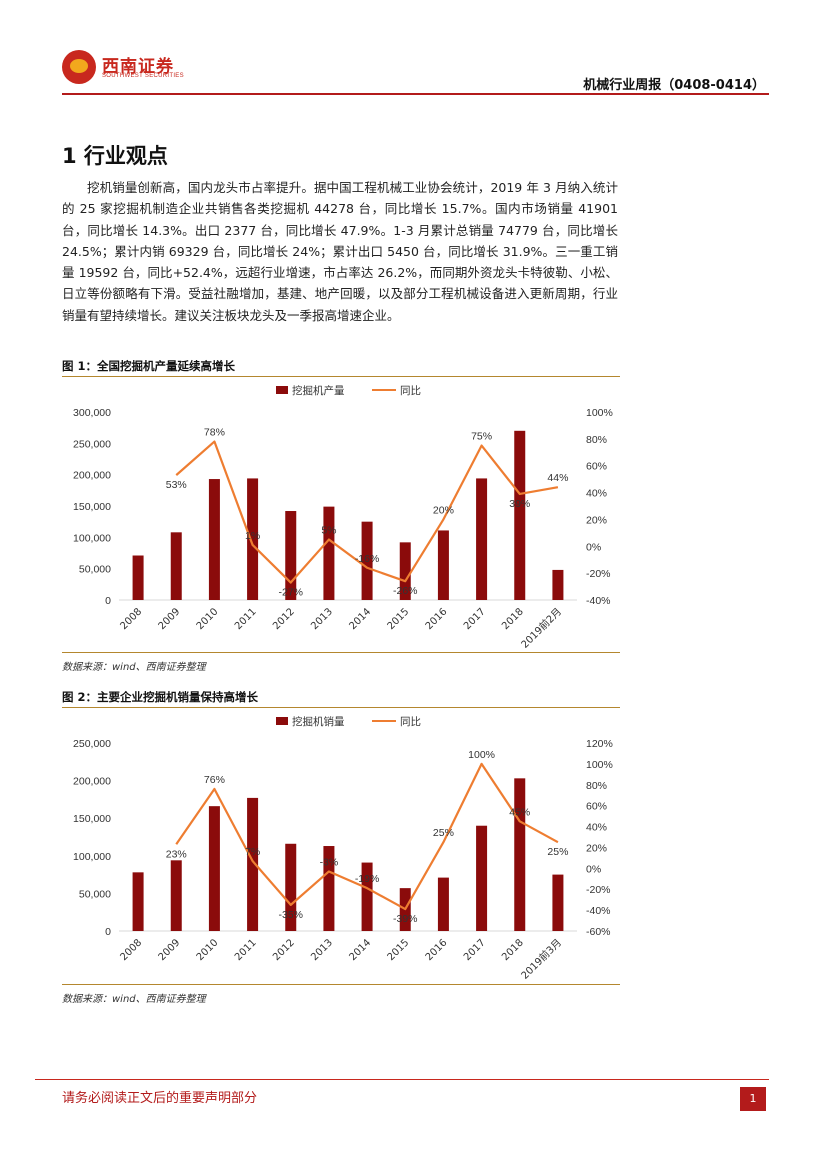  I want to click on data-label: 1%, so click(252, 536).